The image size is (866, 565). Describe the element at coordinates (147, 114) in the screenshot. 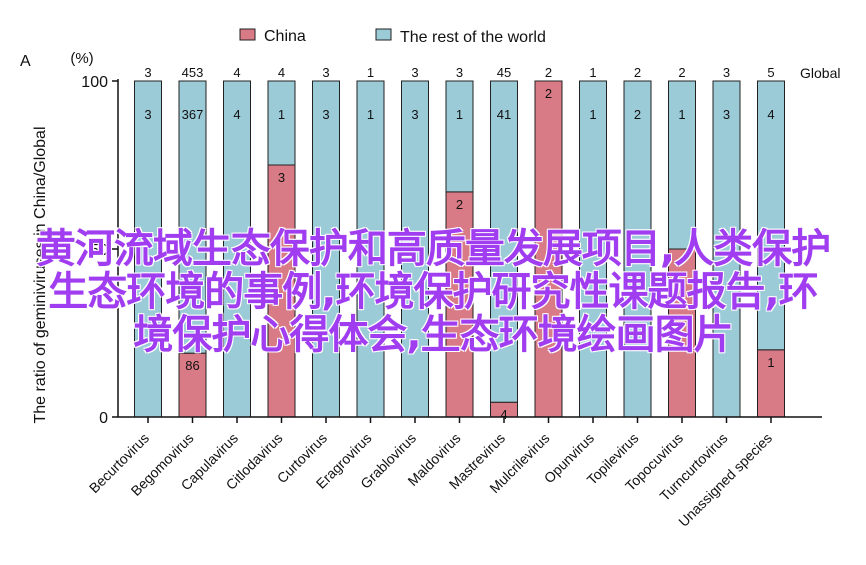

I see `bar-label-rest-0: 3` at that location.